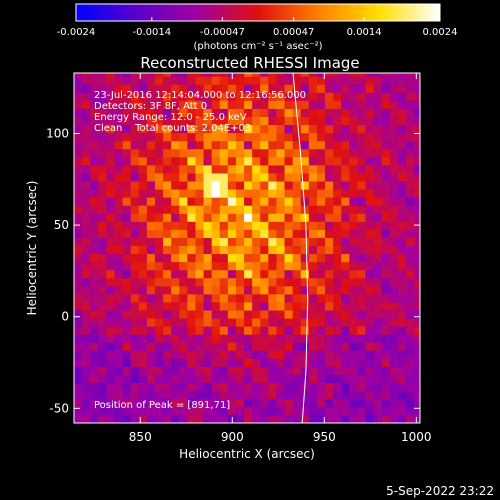 Image resolution: width=500 pixels, height=500 pixels. What do you see at coordinates (59, 408) in the screenshot?
I see `y-tick-label: -50` at bounding box center [59, 408].